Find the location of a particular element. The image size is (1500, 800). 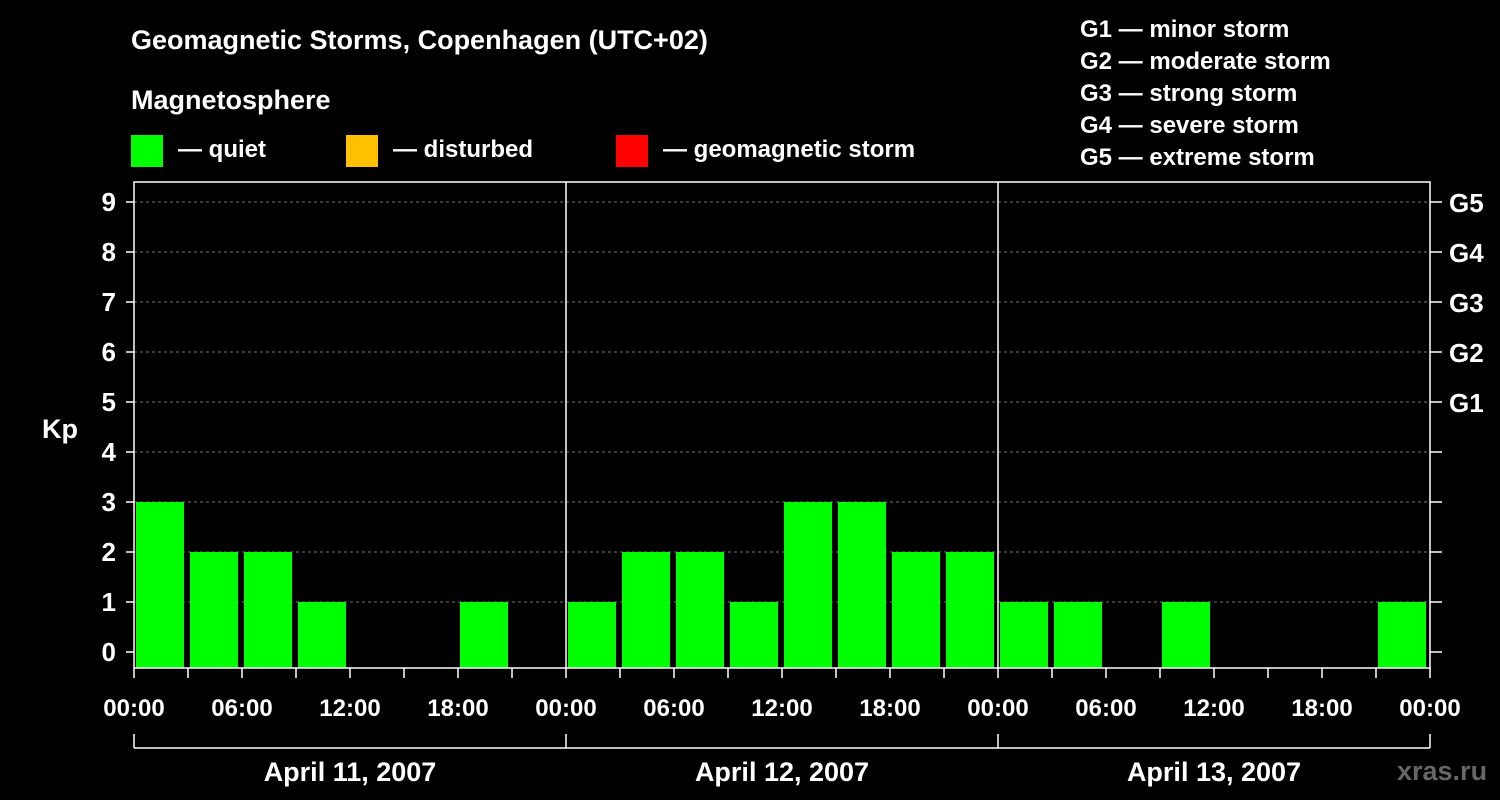

g-label-g3: G3 is located at coordinates (1466, 303).